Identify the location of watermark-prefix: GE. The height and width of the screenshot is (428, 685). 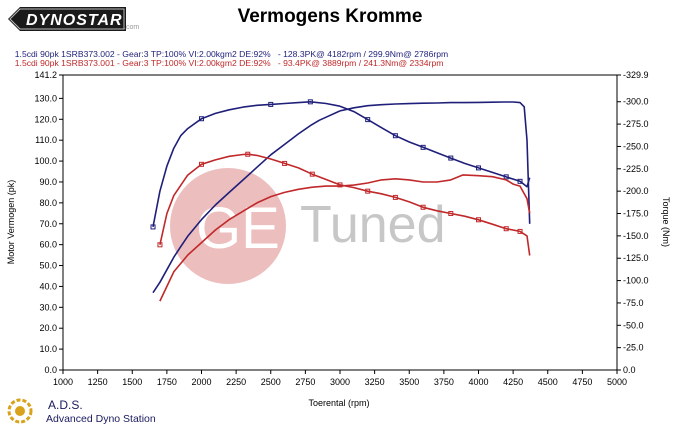
(238, 228).